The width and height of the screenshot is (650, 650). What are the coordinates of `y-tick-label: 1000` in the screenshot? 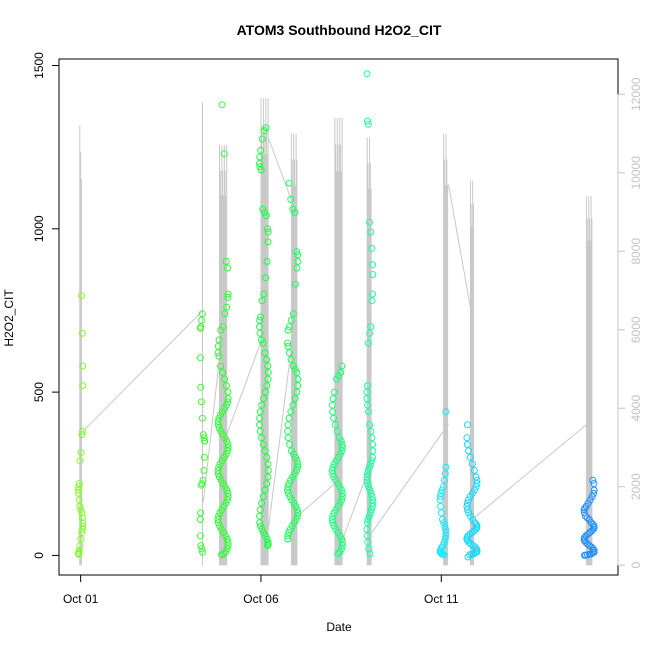 It's located at (39, 228).